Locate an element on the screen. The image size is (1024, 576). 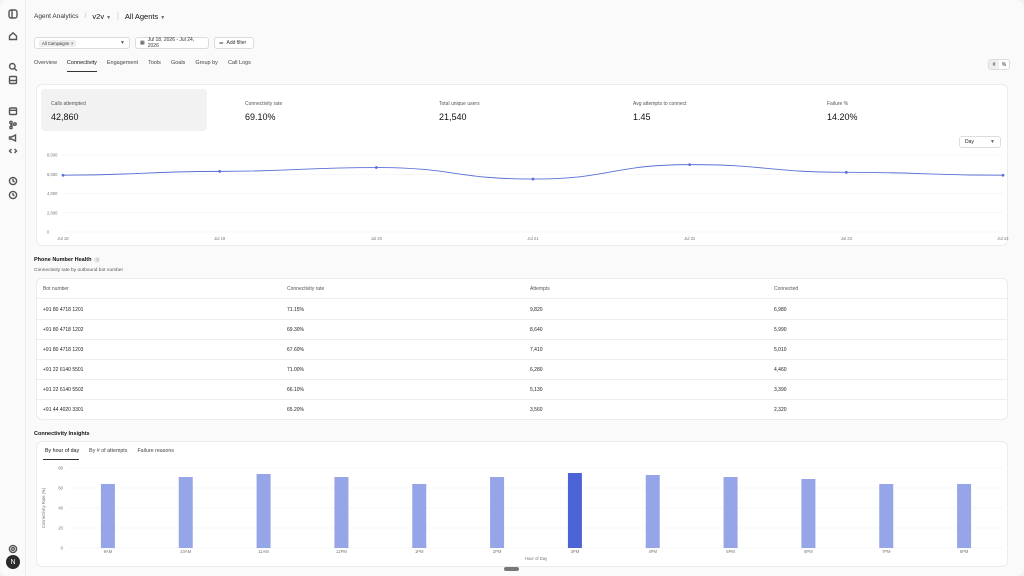
calendar-icon: ▦ is located at coordinates (142, 43).